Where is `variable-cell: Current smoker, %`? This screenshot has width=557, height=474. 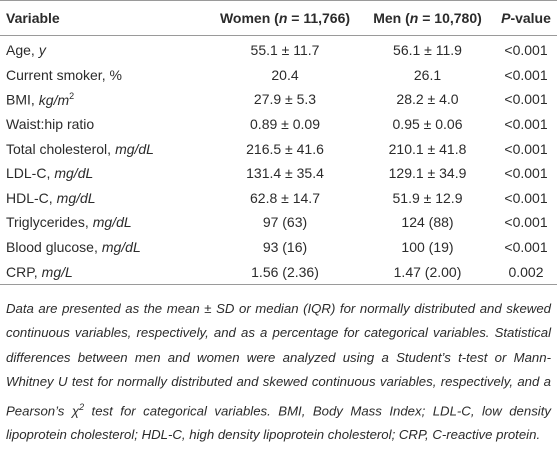 variable-cell: Current smoker, % is located at coordinates (105, 75).